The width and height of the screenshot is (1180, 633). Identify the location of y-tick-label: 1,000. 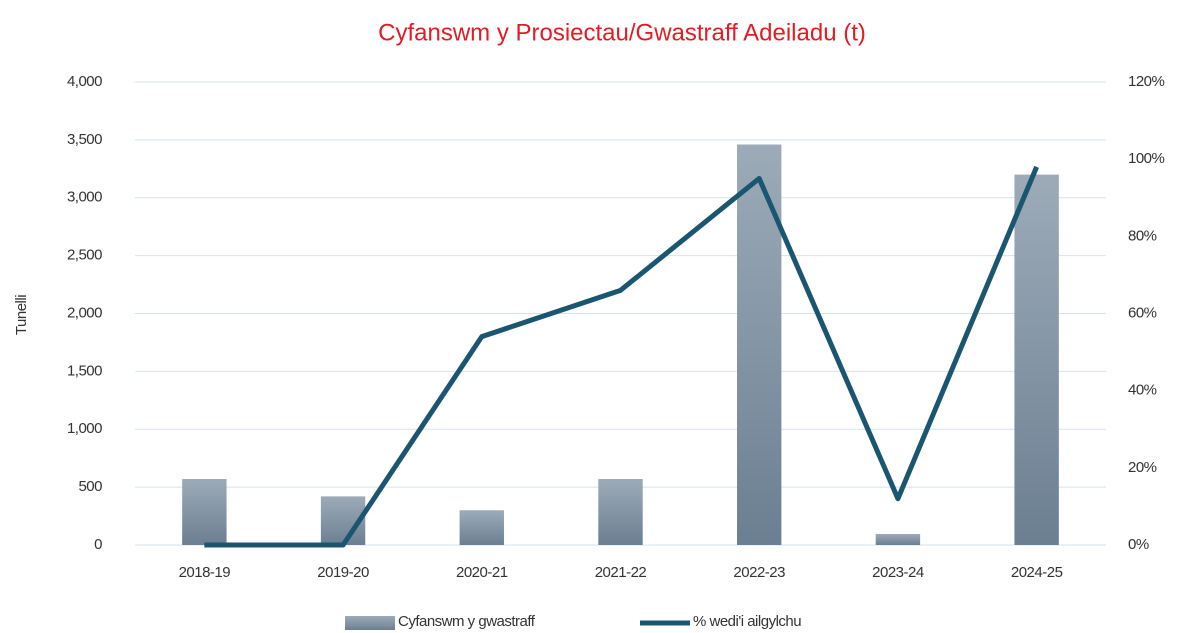
(84, 428).